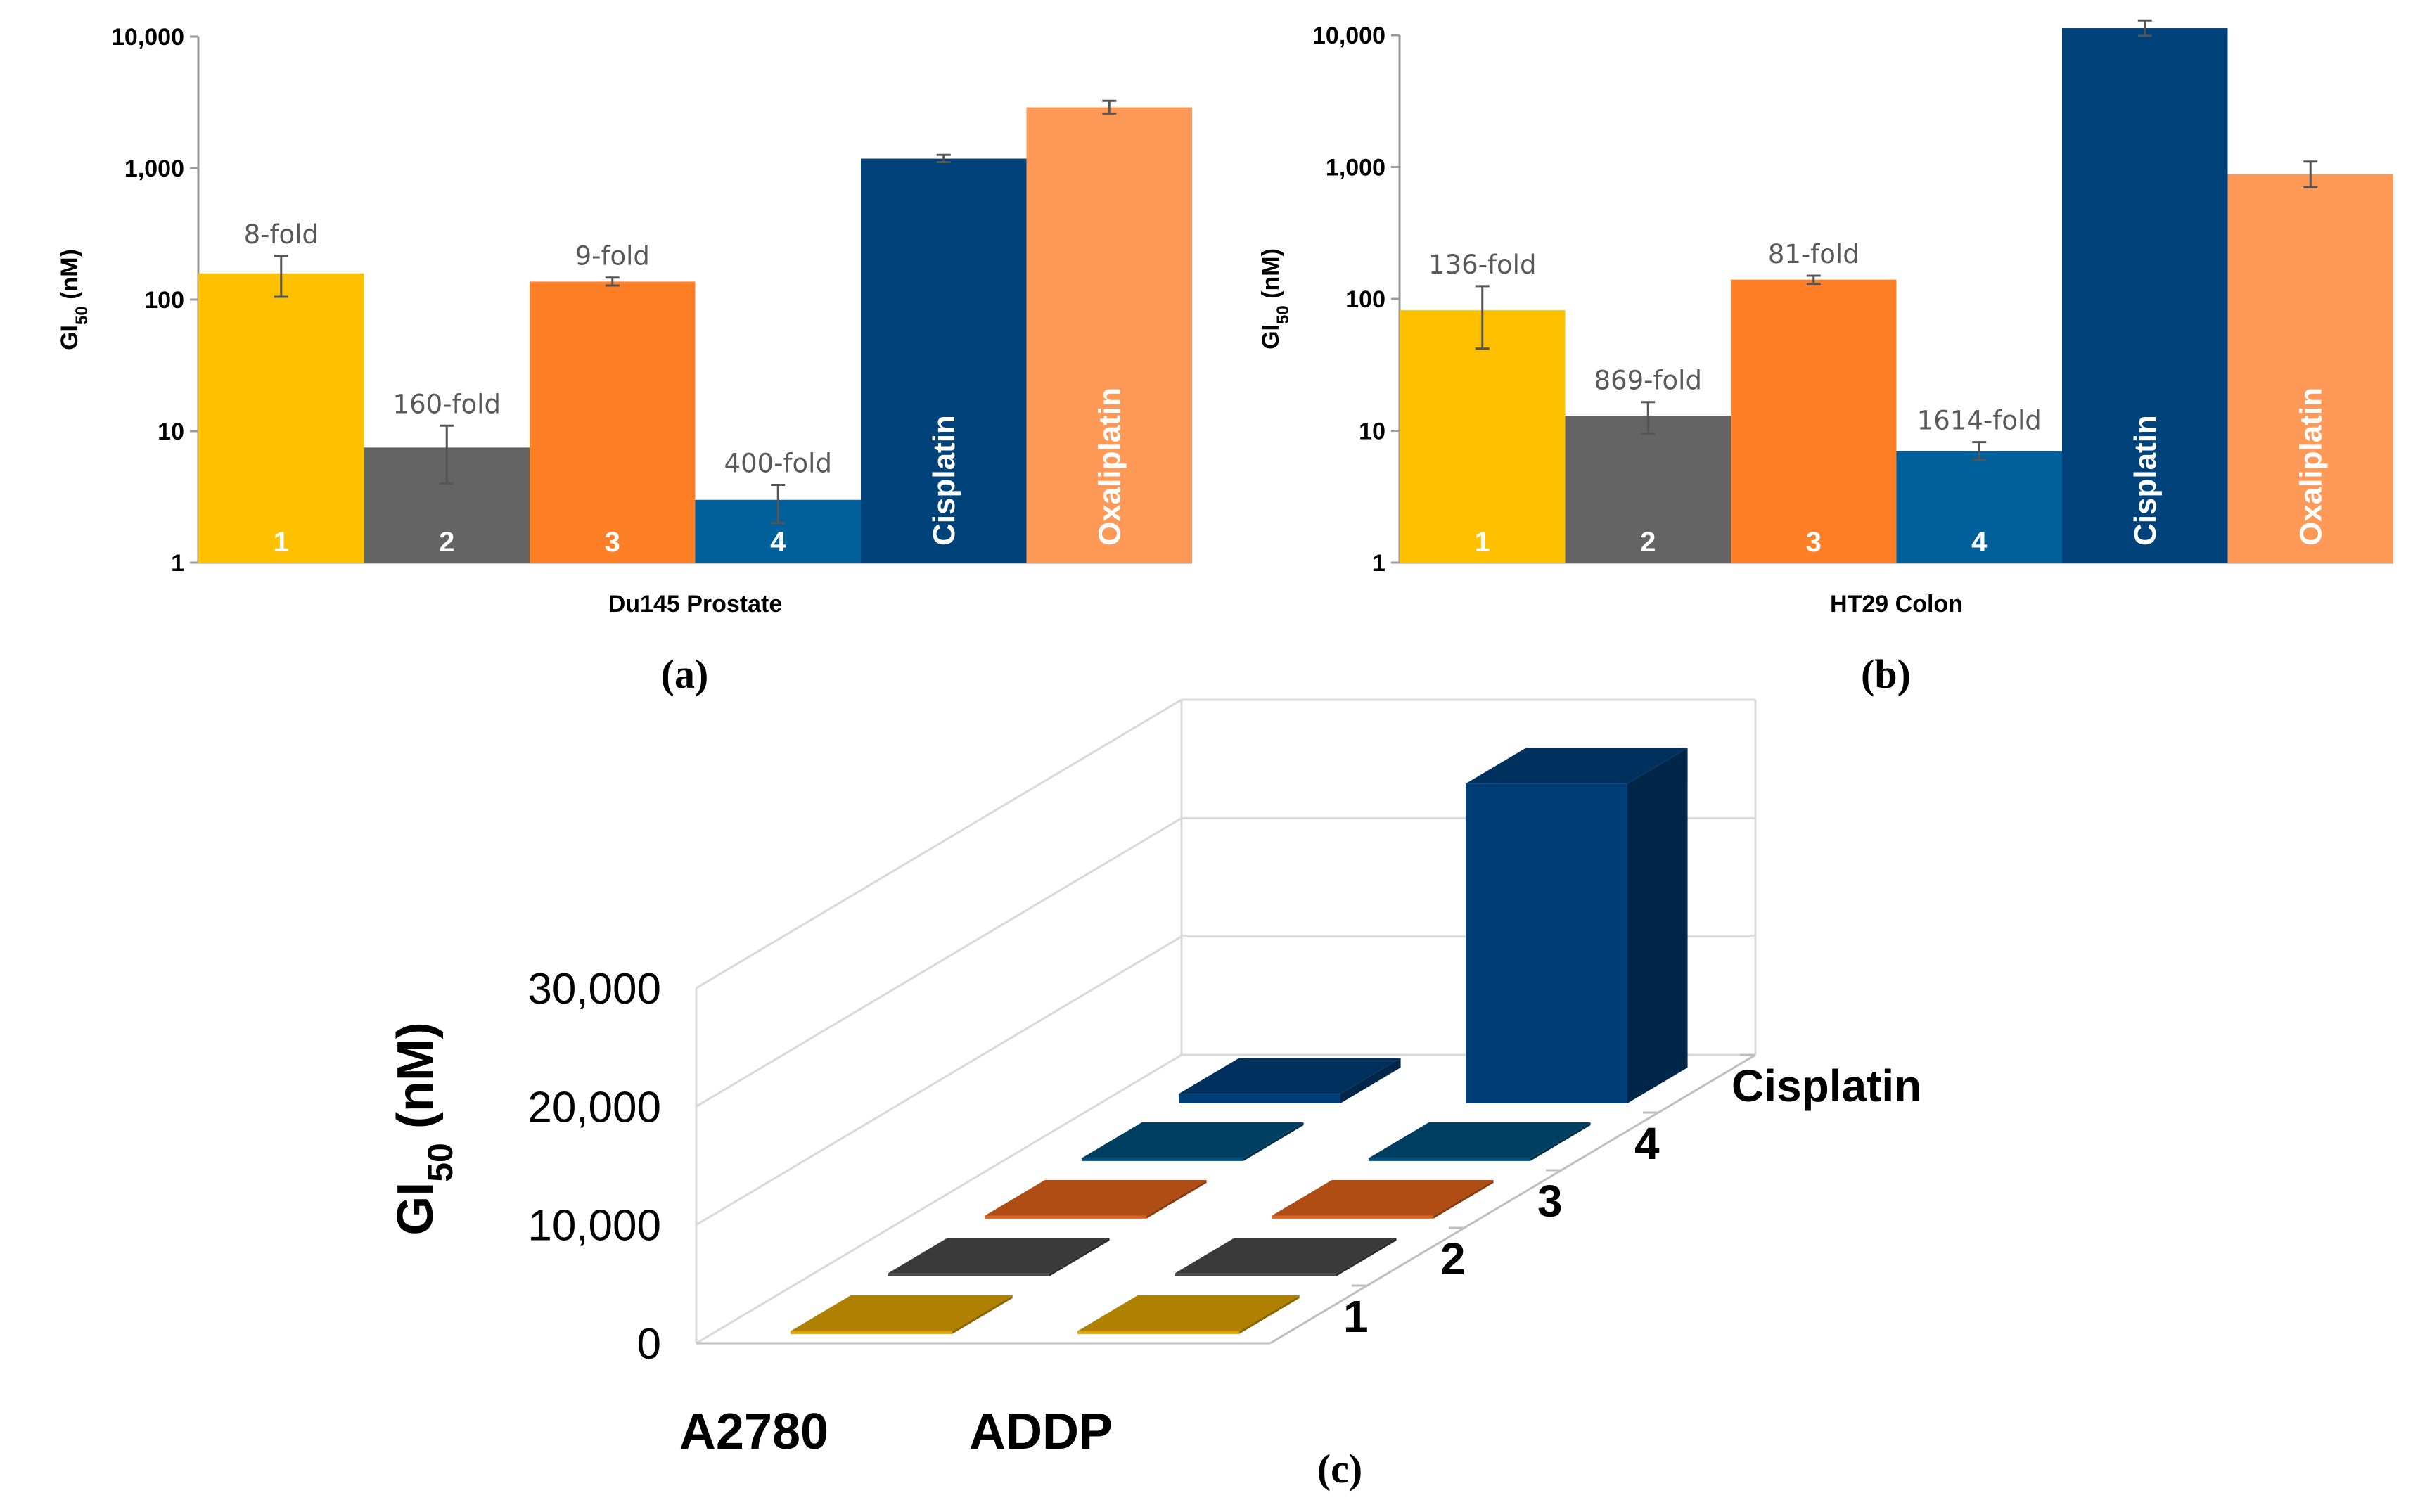  What do you see at coordinates (1188, 1313) in the screenshot?
I see `bar-1-ADDP-top` at bounding box center [1188, 1313].